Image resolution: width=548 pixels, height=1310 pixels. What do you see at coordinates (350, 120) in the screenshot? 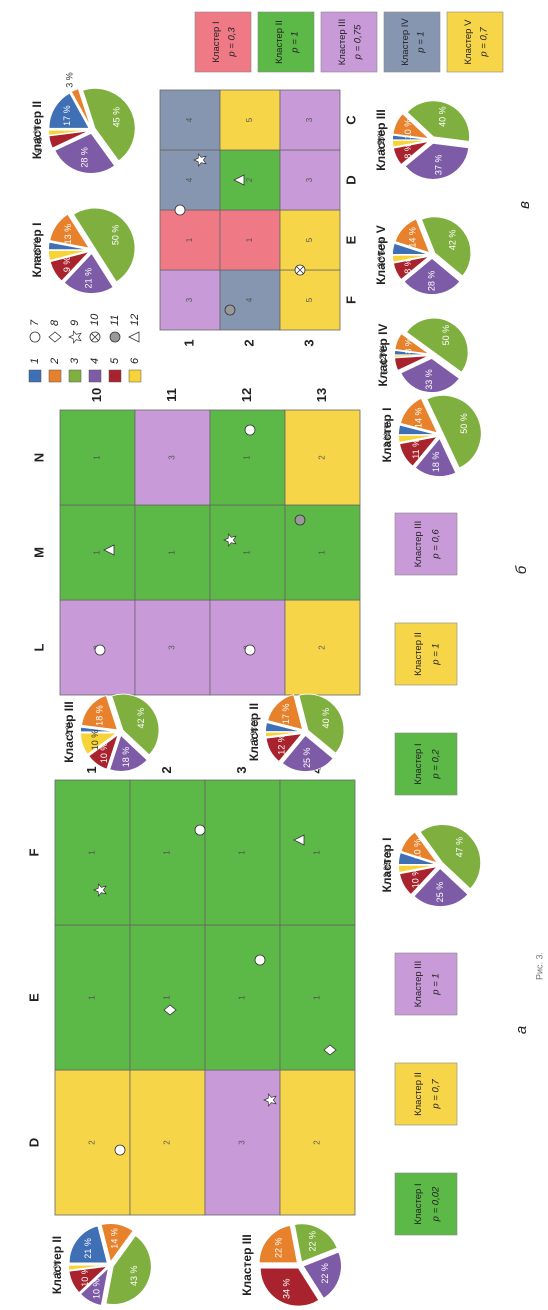
I see `column-label: C` at bounding box center [350, 120].